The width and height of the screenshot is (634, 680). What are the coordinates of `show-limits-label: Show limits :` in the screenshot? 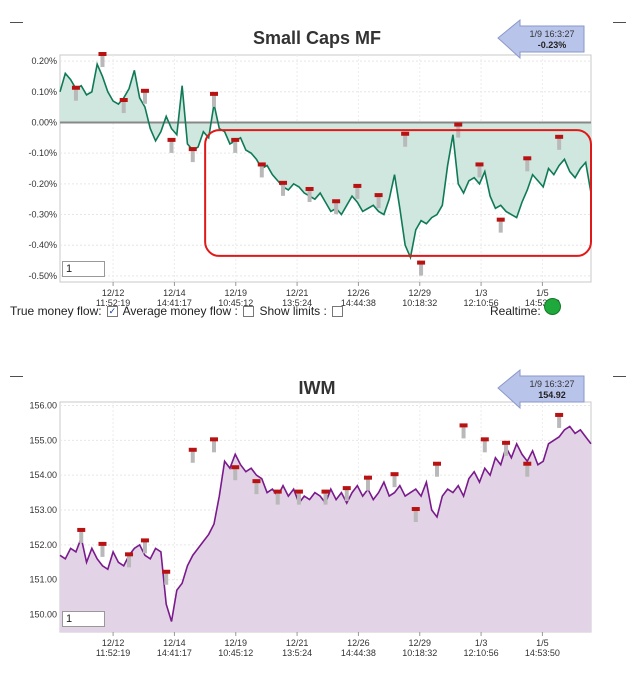 It's located at (293, 311).